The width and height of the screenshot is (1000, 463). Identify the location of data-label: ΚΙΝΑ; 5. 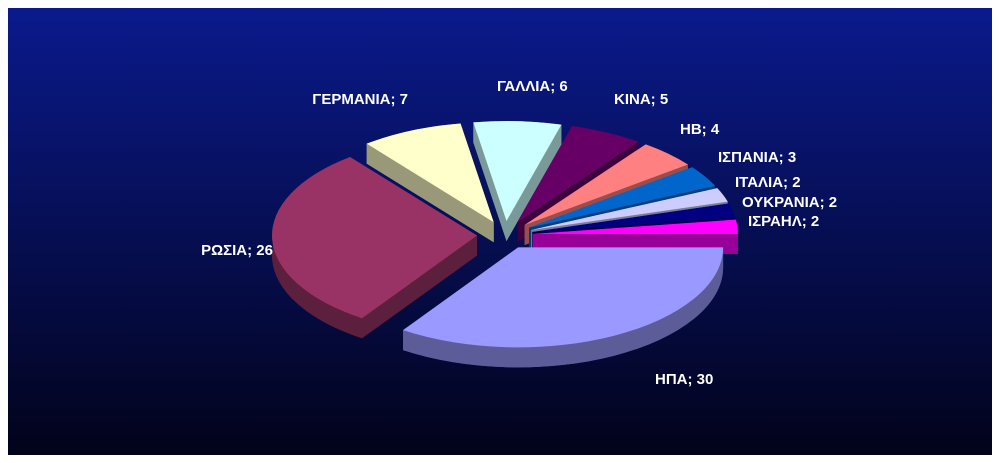
(641, 99).